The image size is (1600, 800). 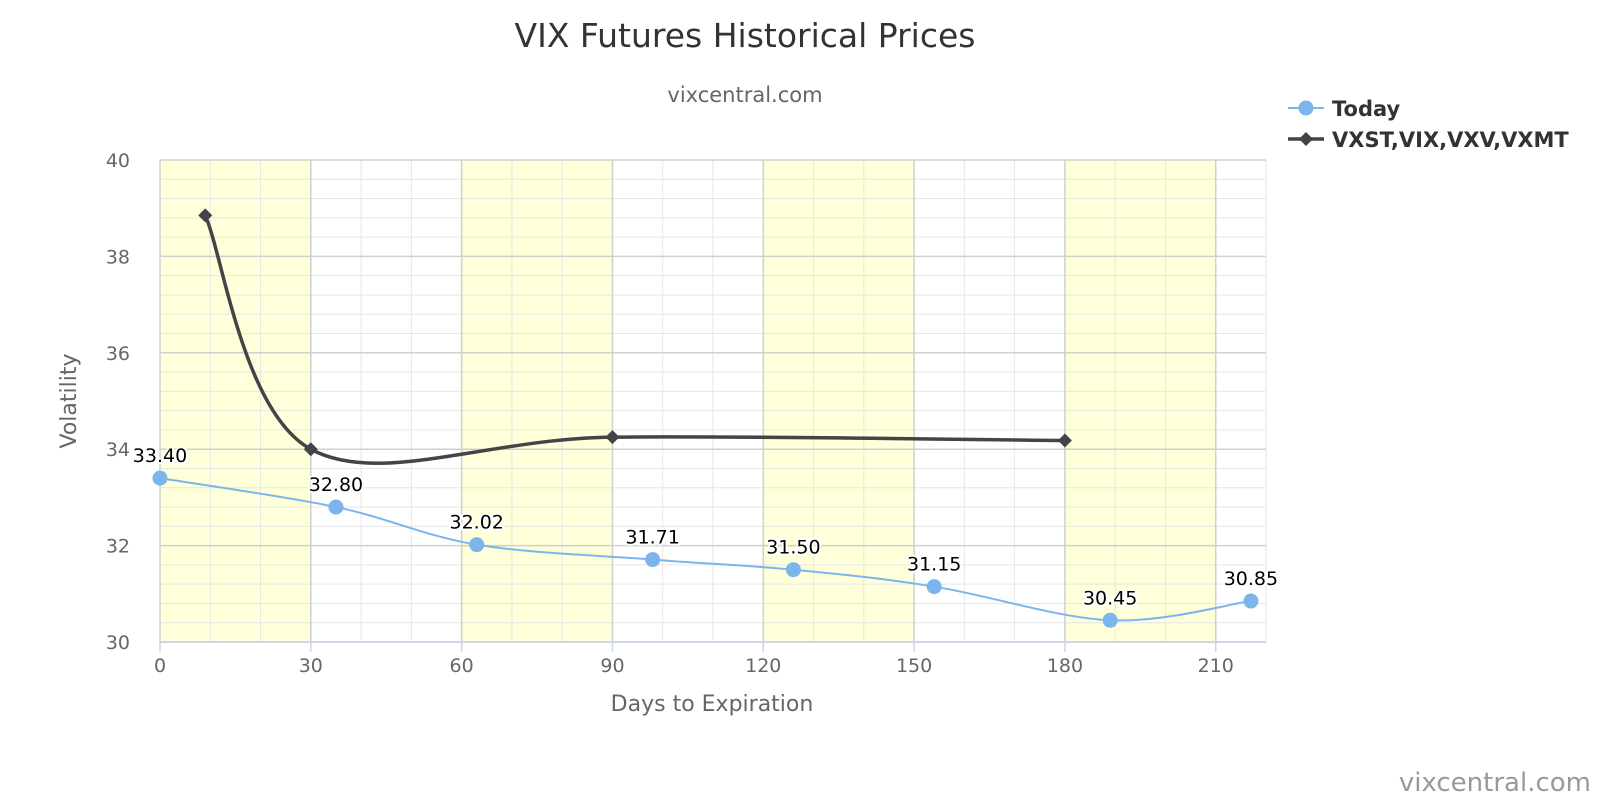 What do you see at coordinates (1428, 124) in the screenshot?
I see `legend: Today VXST,VIX,VXV,VXMT` at bounding box center [1428, 124].